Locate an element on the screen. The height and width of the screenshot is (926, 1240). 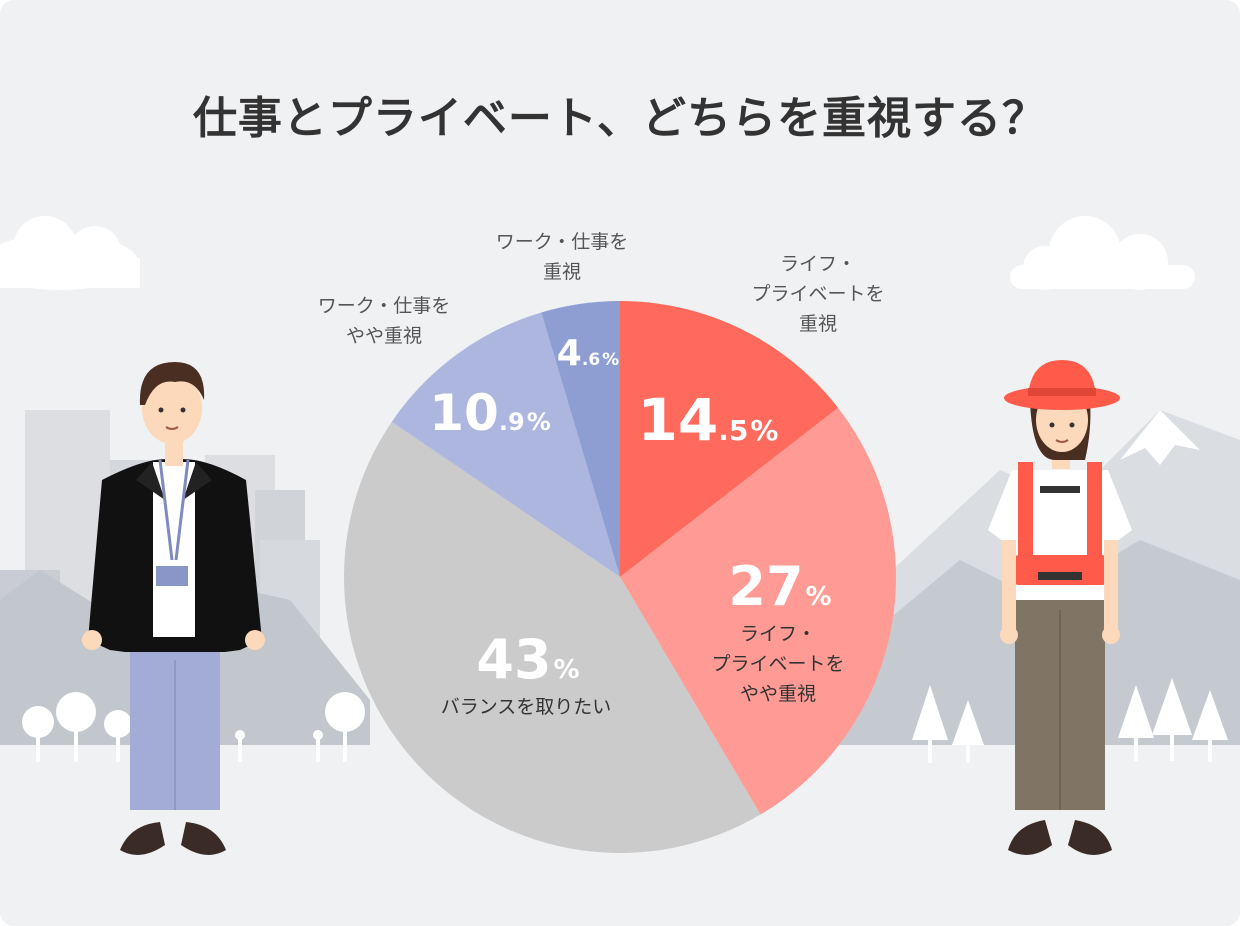
slice-value-work: 4.6% is located at coordinates (588, 353).